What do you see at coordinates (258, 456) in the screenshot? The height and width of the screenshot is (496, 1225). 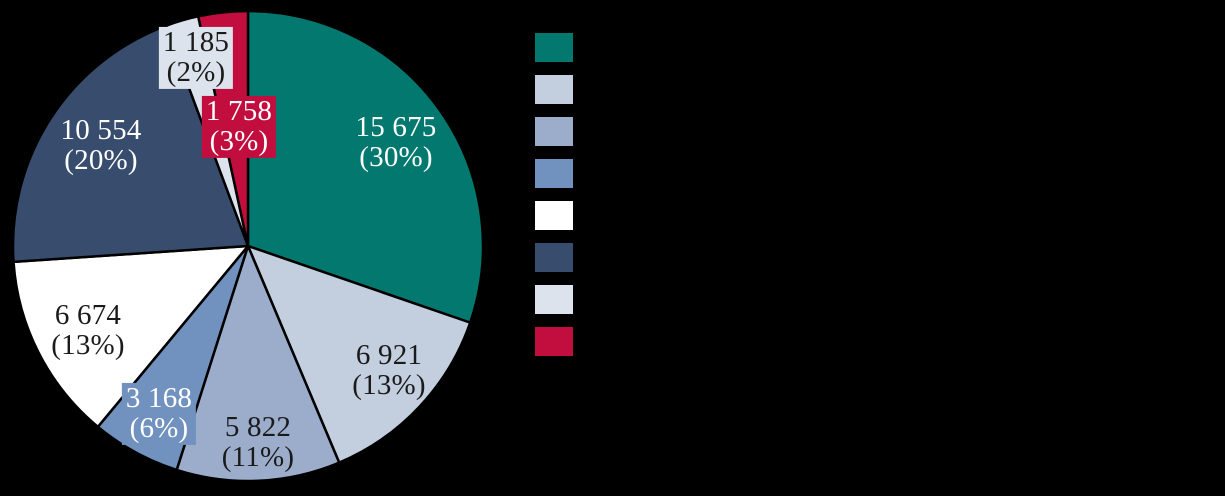 I see `pie-slice-percent: (11%)` at bounding box center [258, 456].